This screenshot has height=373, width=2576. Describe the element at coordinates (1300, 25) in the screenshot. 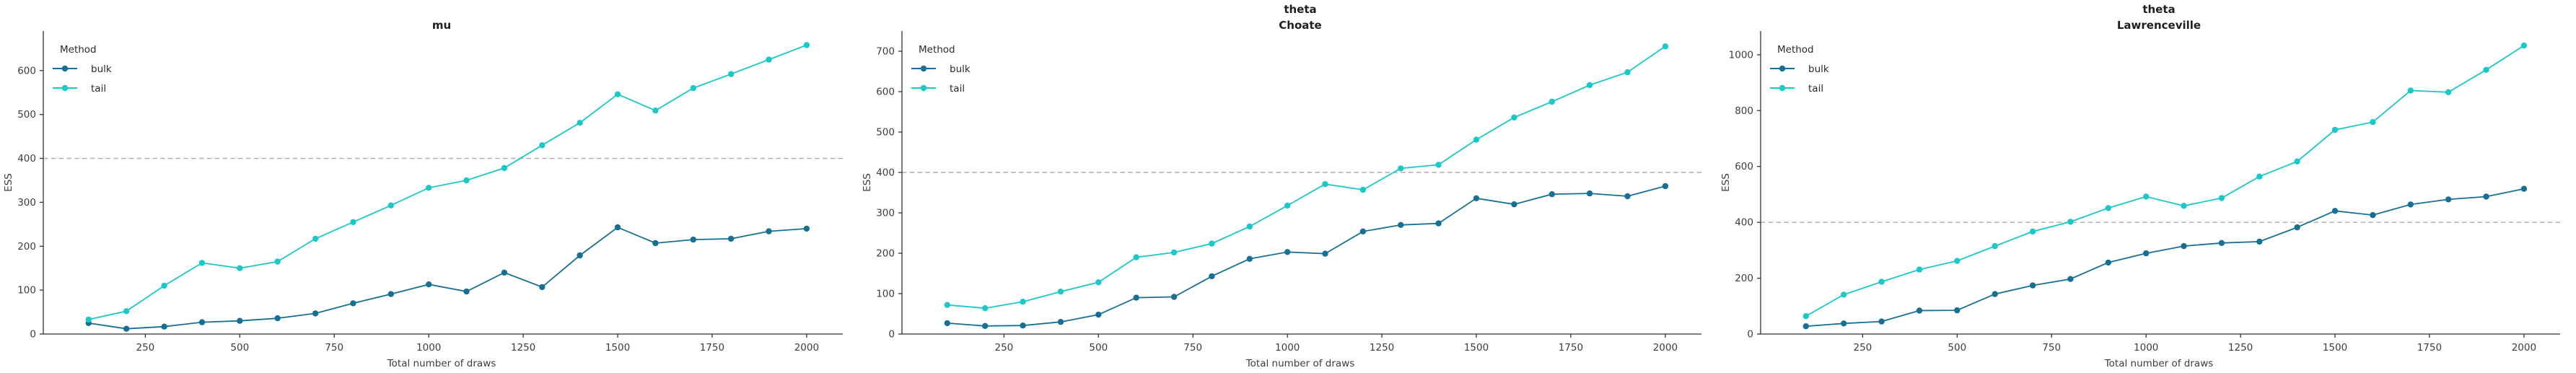

I see `chart-title-line2: Choate` at that location.